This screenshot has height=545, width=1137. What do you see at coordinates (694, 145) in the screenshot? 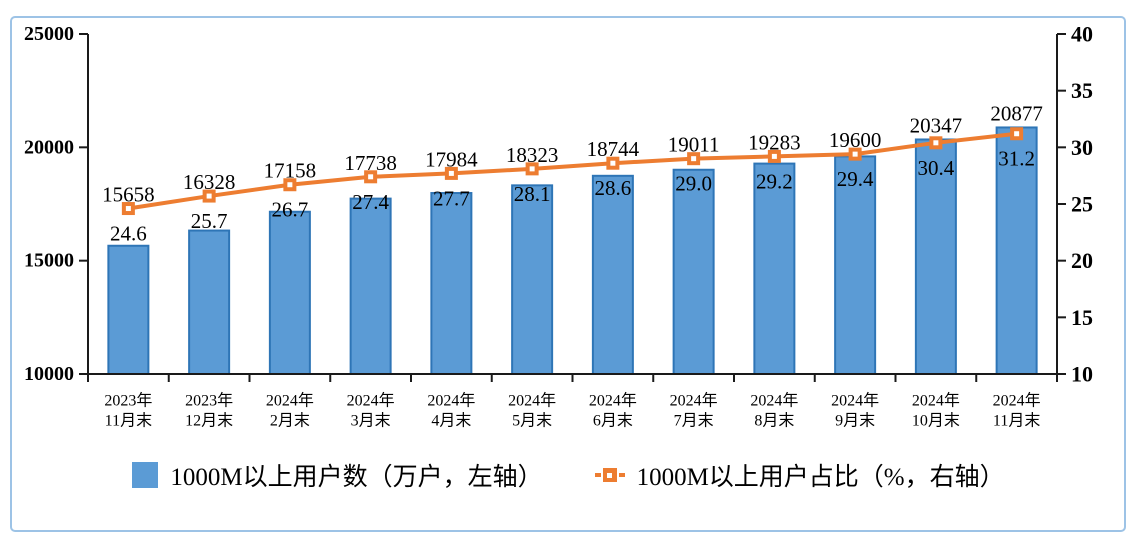
I see `bar-value-label: 19011` at bounding box center [694, 145].